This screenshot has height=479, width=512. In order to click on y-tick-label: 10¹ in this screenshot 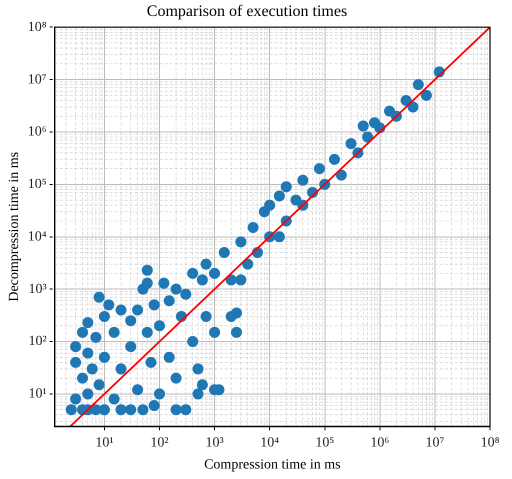, I will do `click(37, 394)`.